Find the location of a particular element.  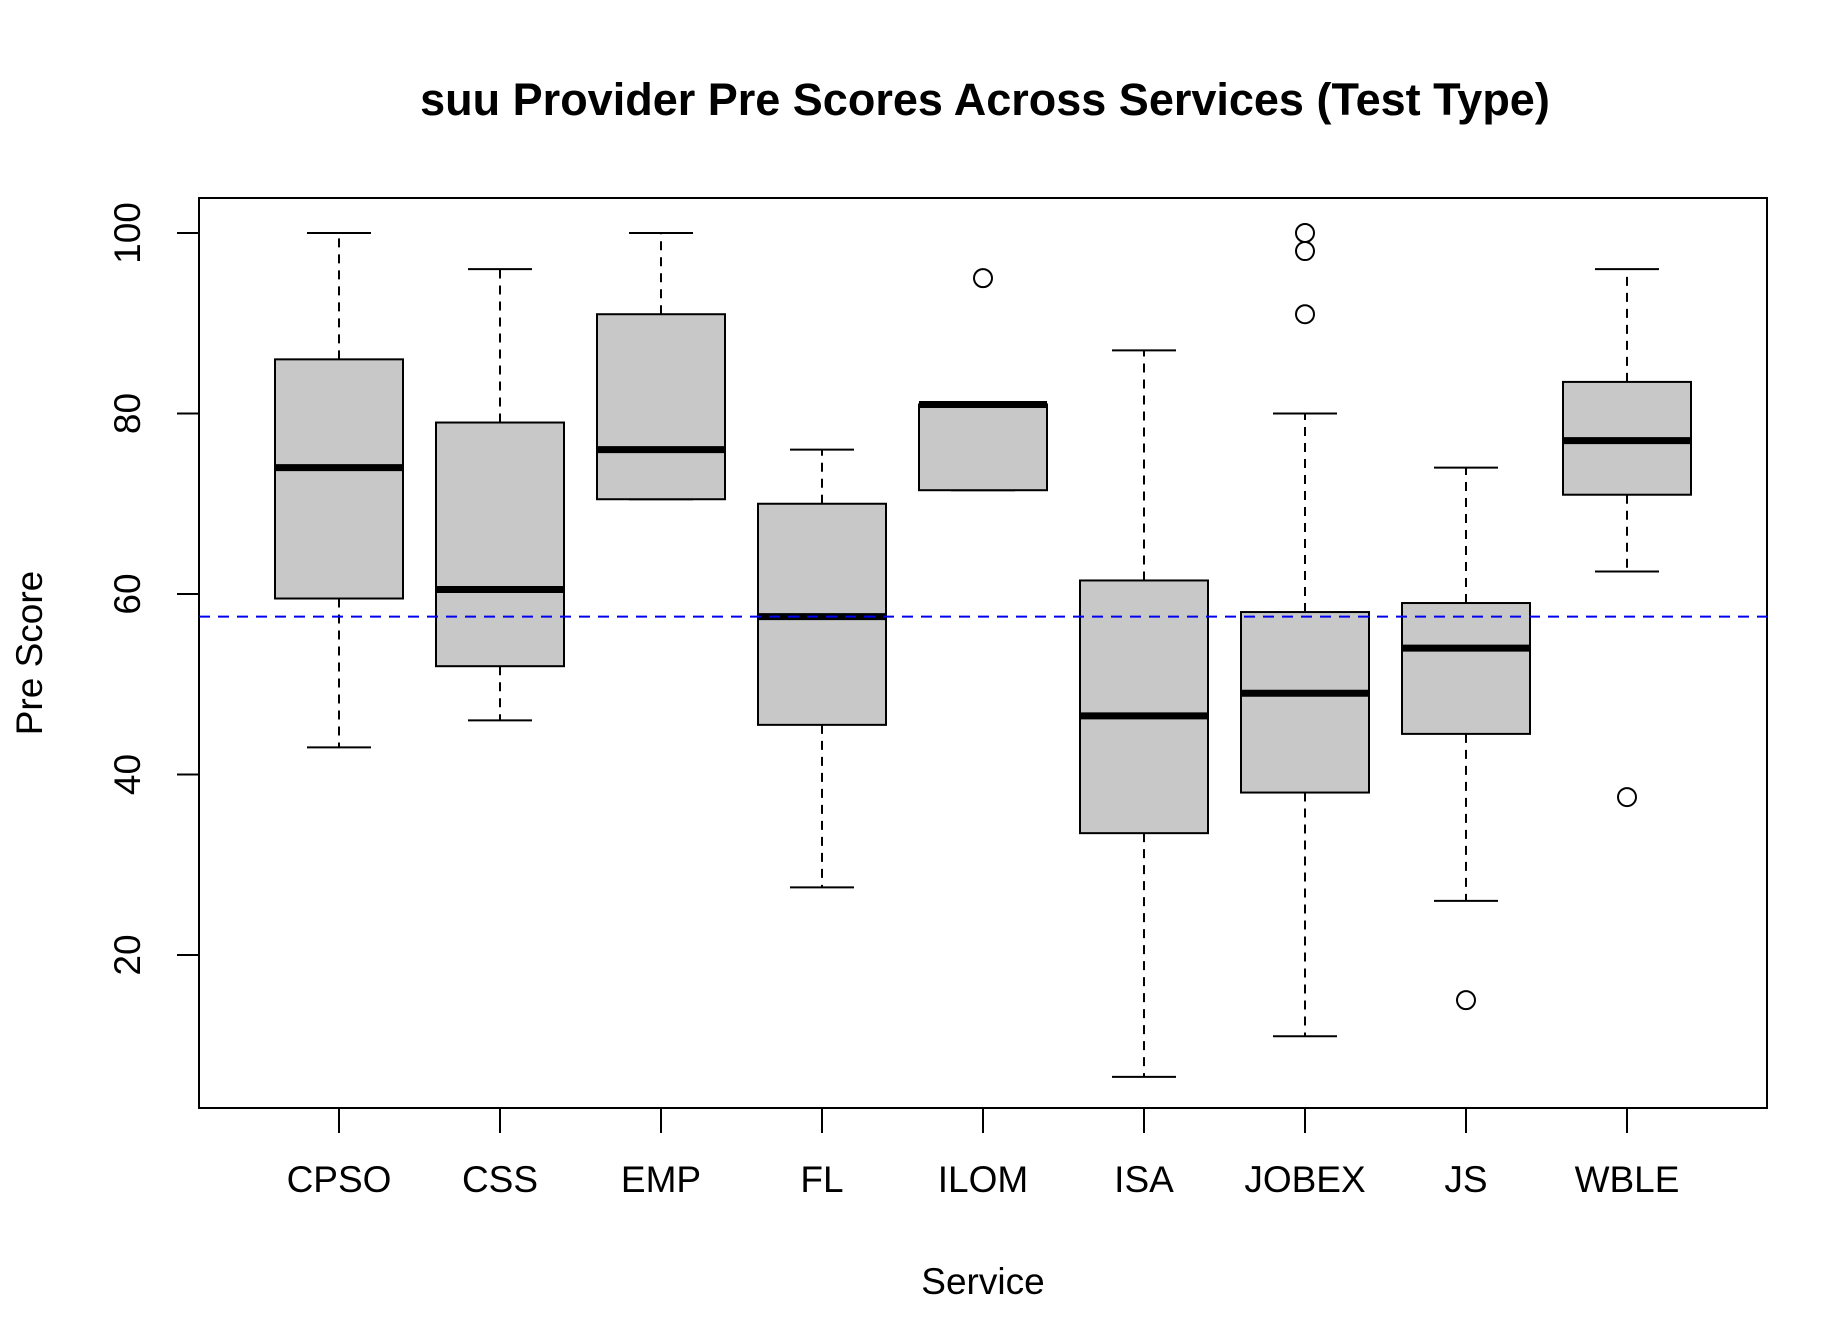

x-tick-label: ISA is located at coordinates (1144, 1179).